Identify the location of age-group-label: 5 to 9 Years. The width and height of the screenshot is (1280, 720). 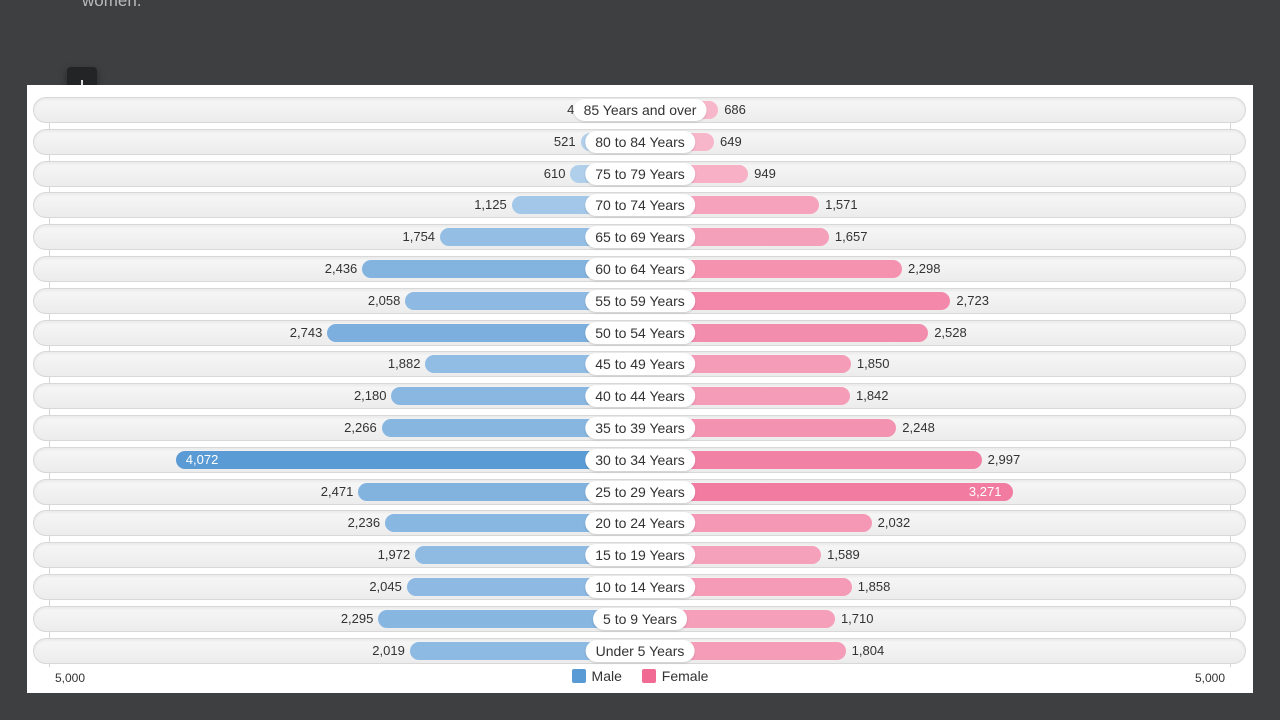
(640, 618).